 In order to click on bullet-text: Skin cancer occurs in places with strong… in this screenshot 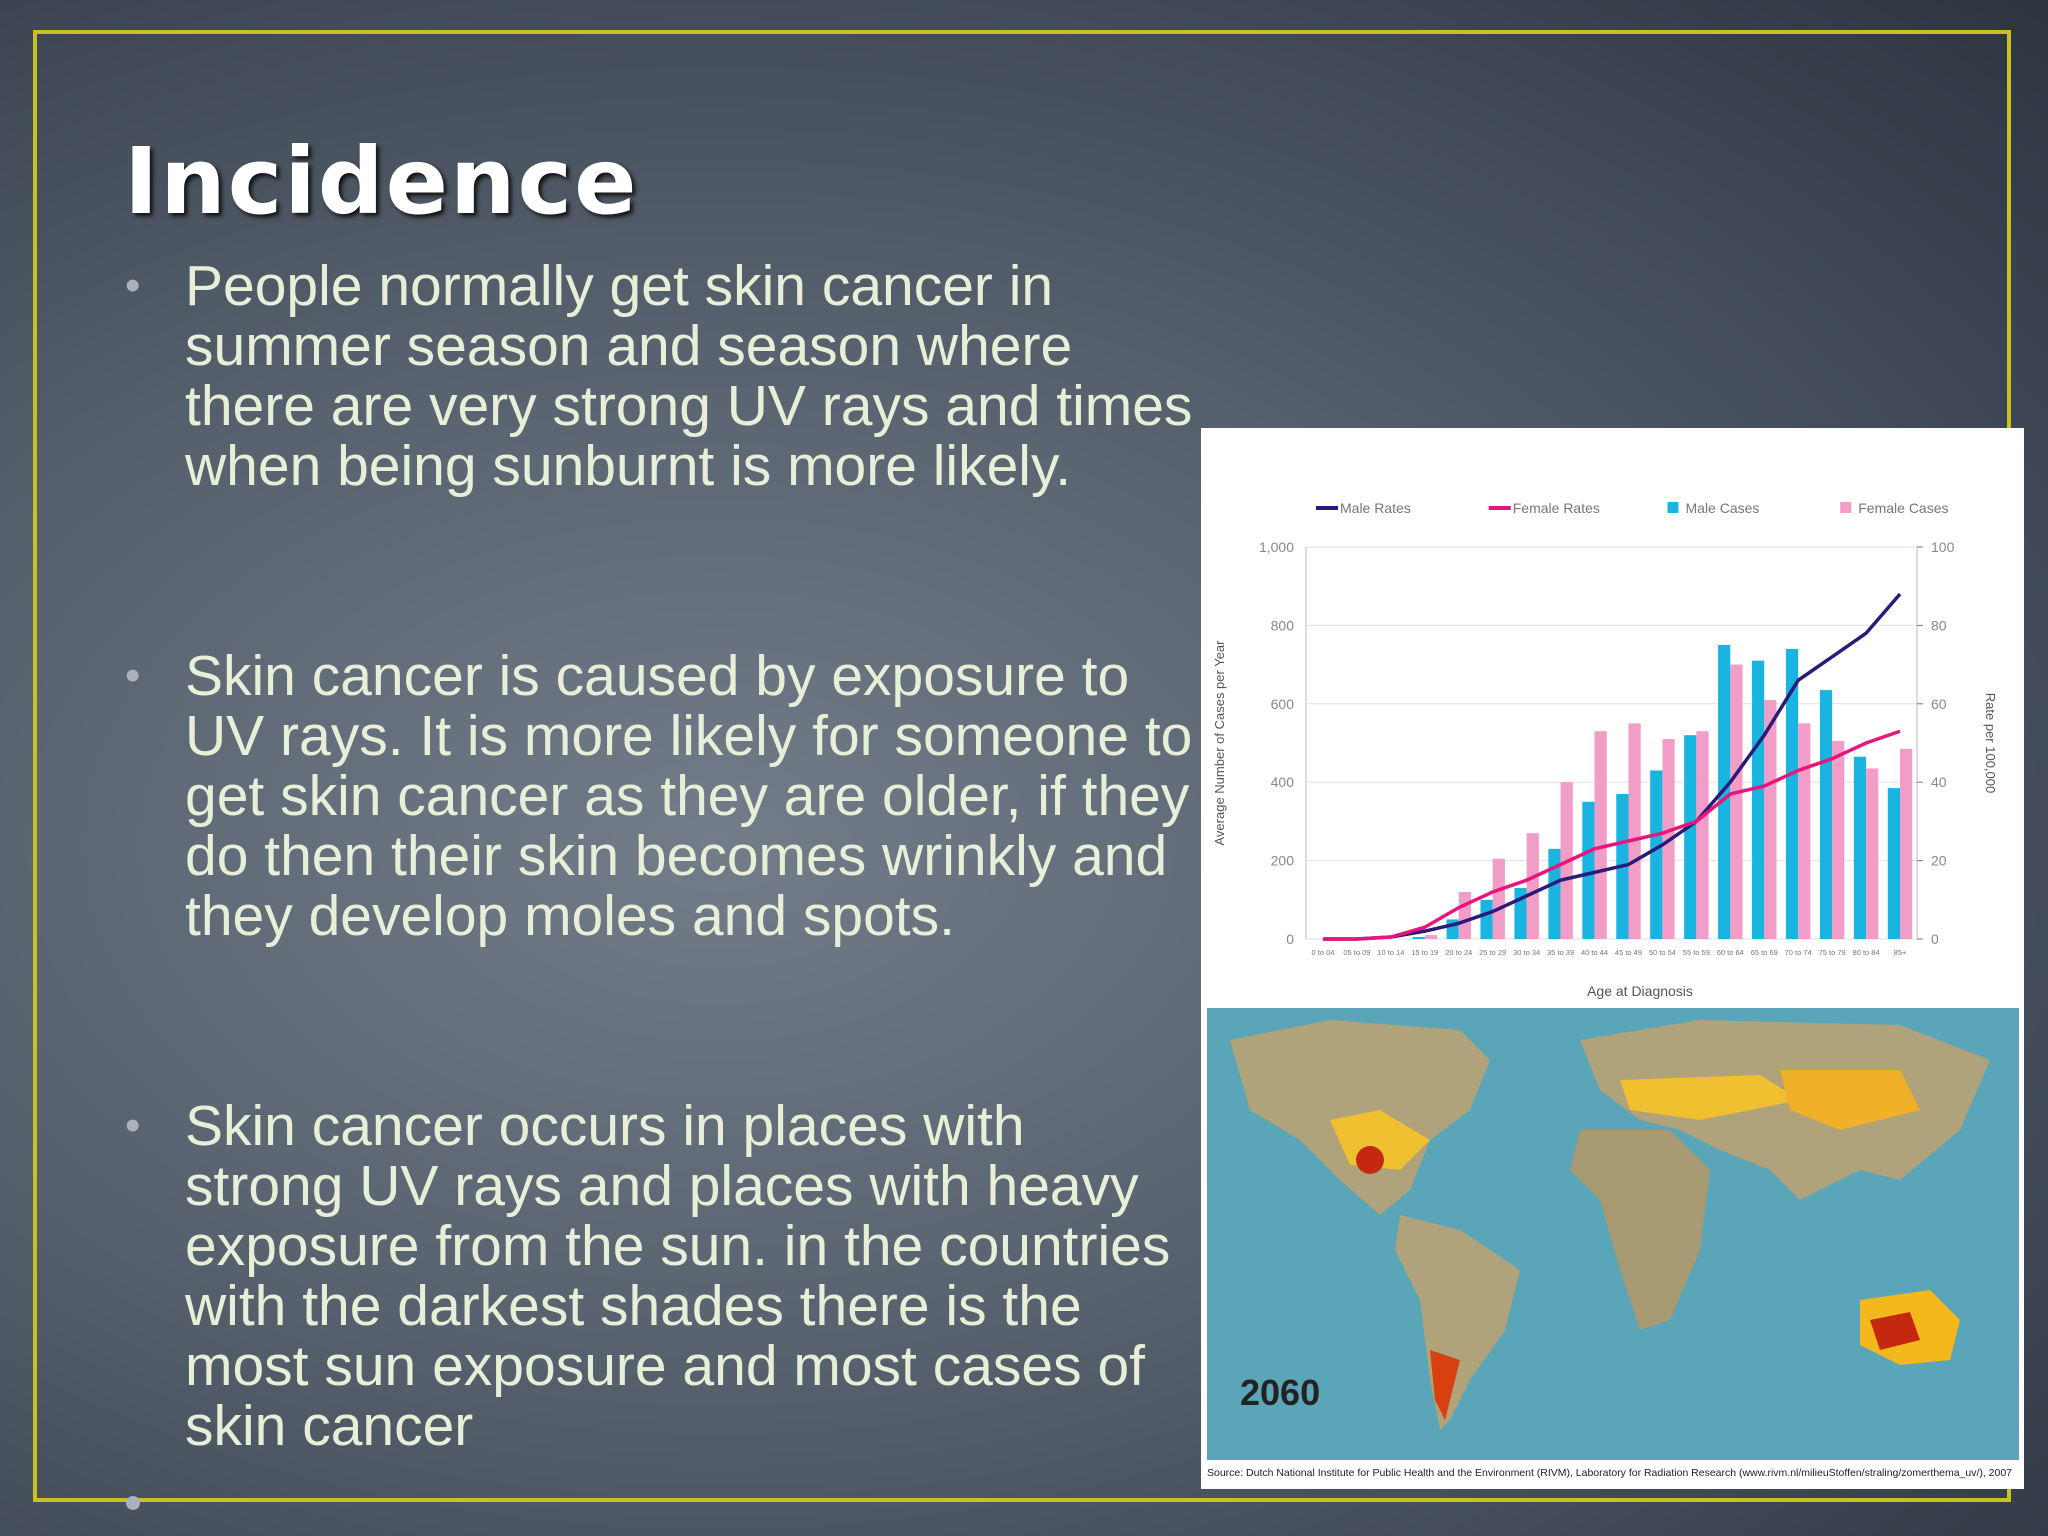, I will do `click(678, 1276)`.